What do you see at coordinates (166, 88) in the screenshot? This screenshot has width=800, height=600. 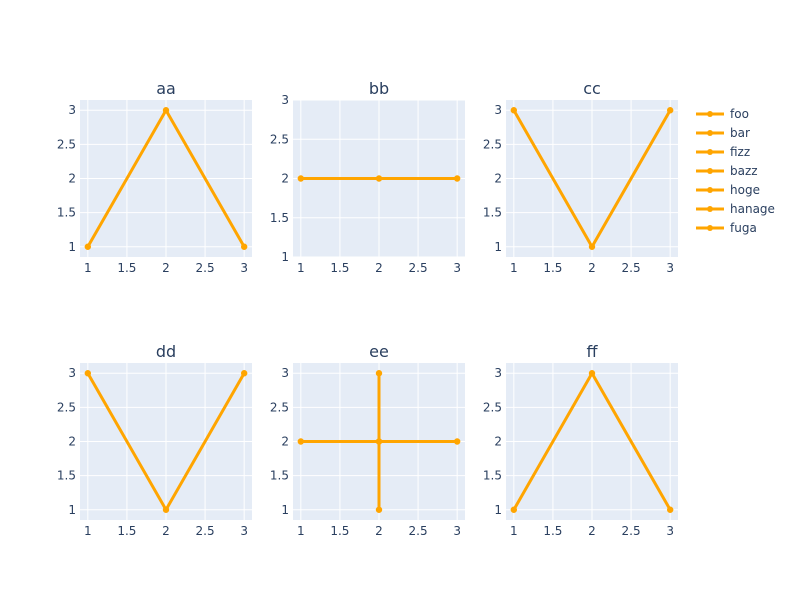 I see `subplot-title: aa` at bounding box center [166, 88].